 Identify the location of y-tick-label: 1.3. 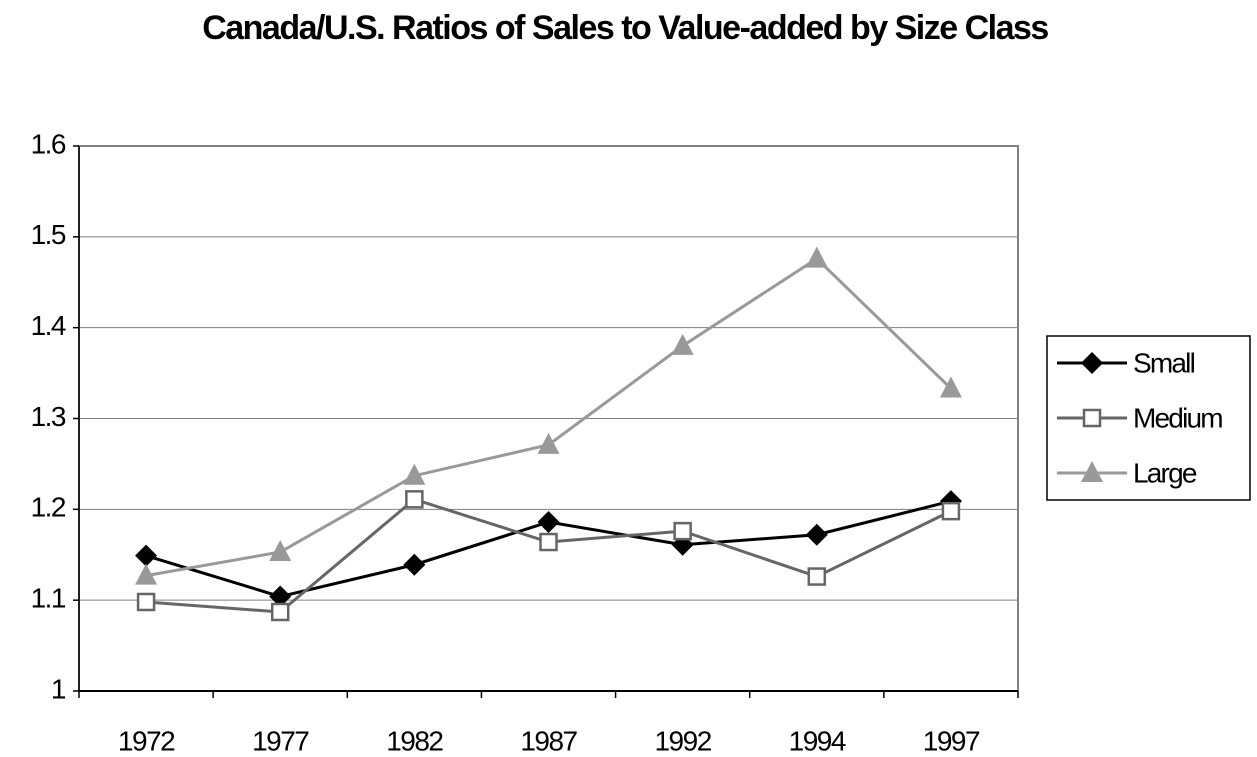
(48, 416).